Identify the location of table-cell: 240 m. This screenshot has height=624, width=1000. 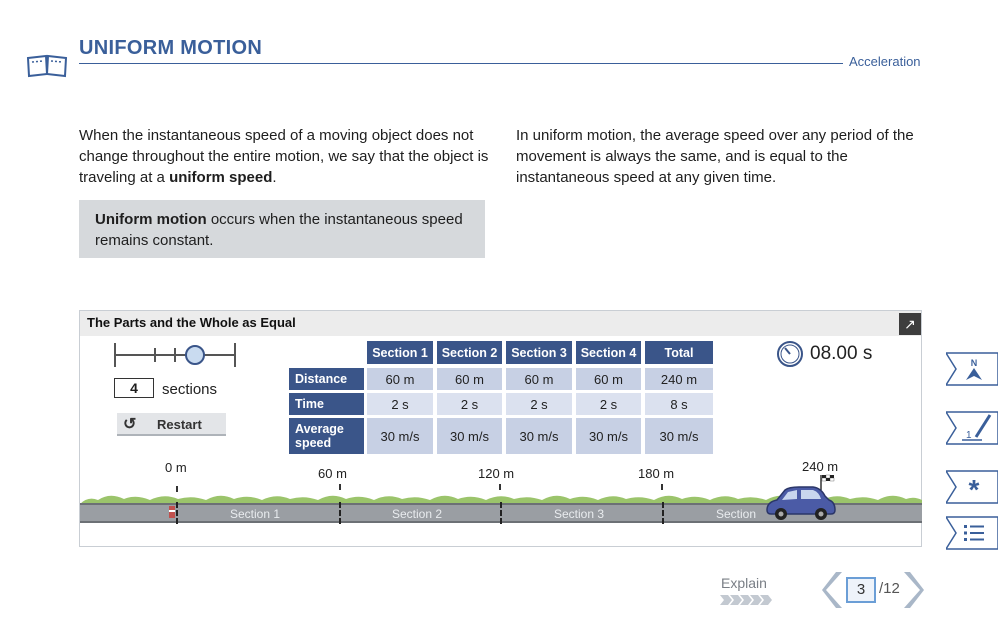
(679, 379).